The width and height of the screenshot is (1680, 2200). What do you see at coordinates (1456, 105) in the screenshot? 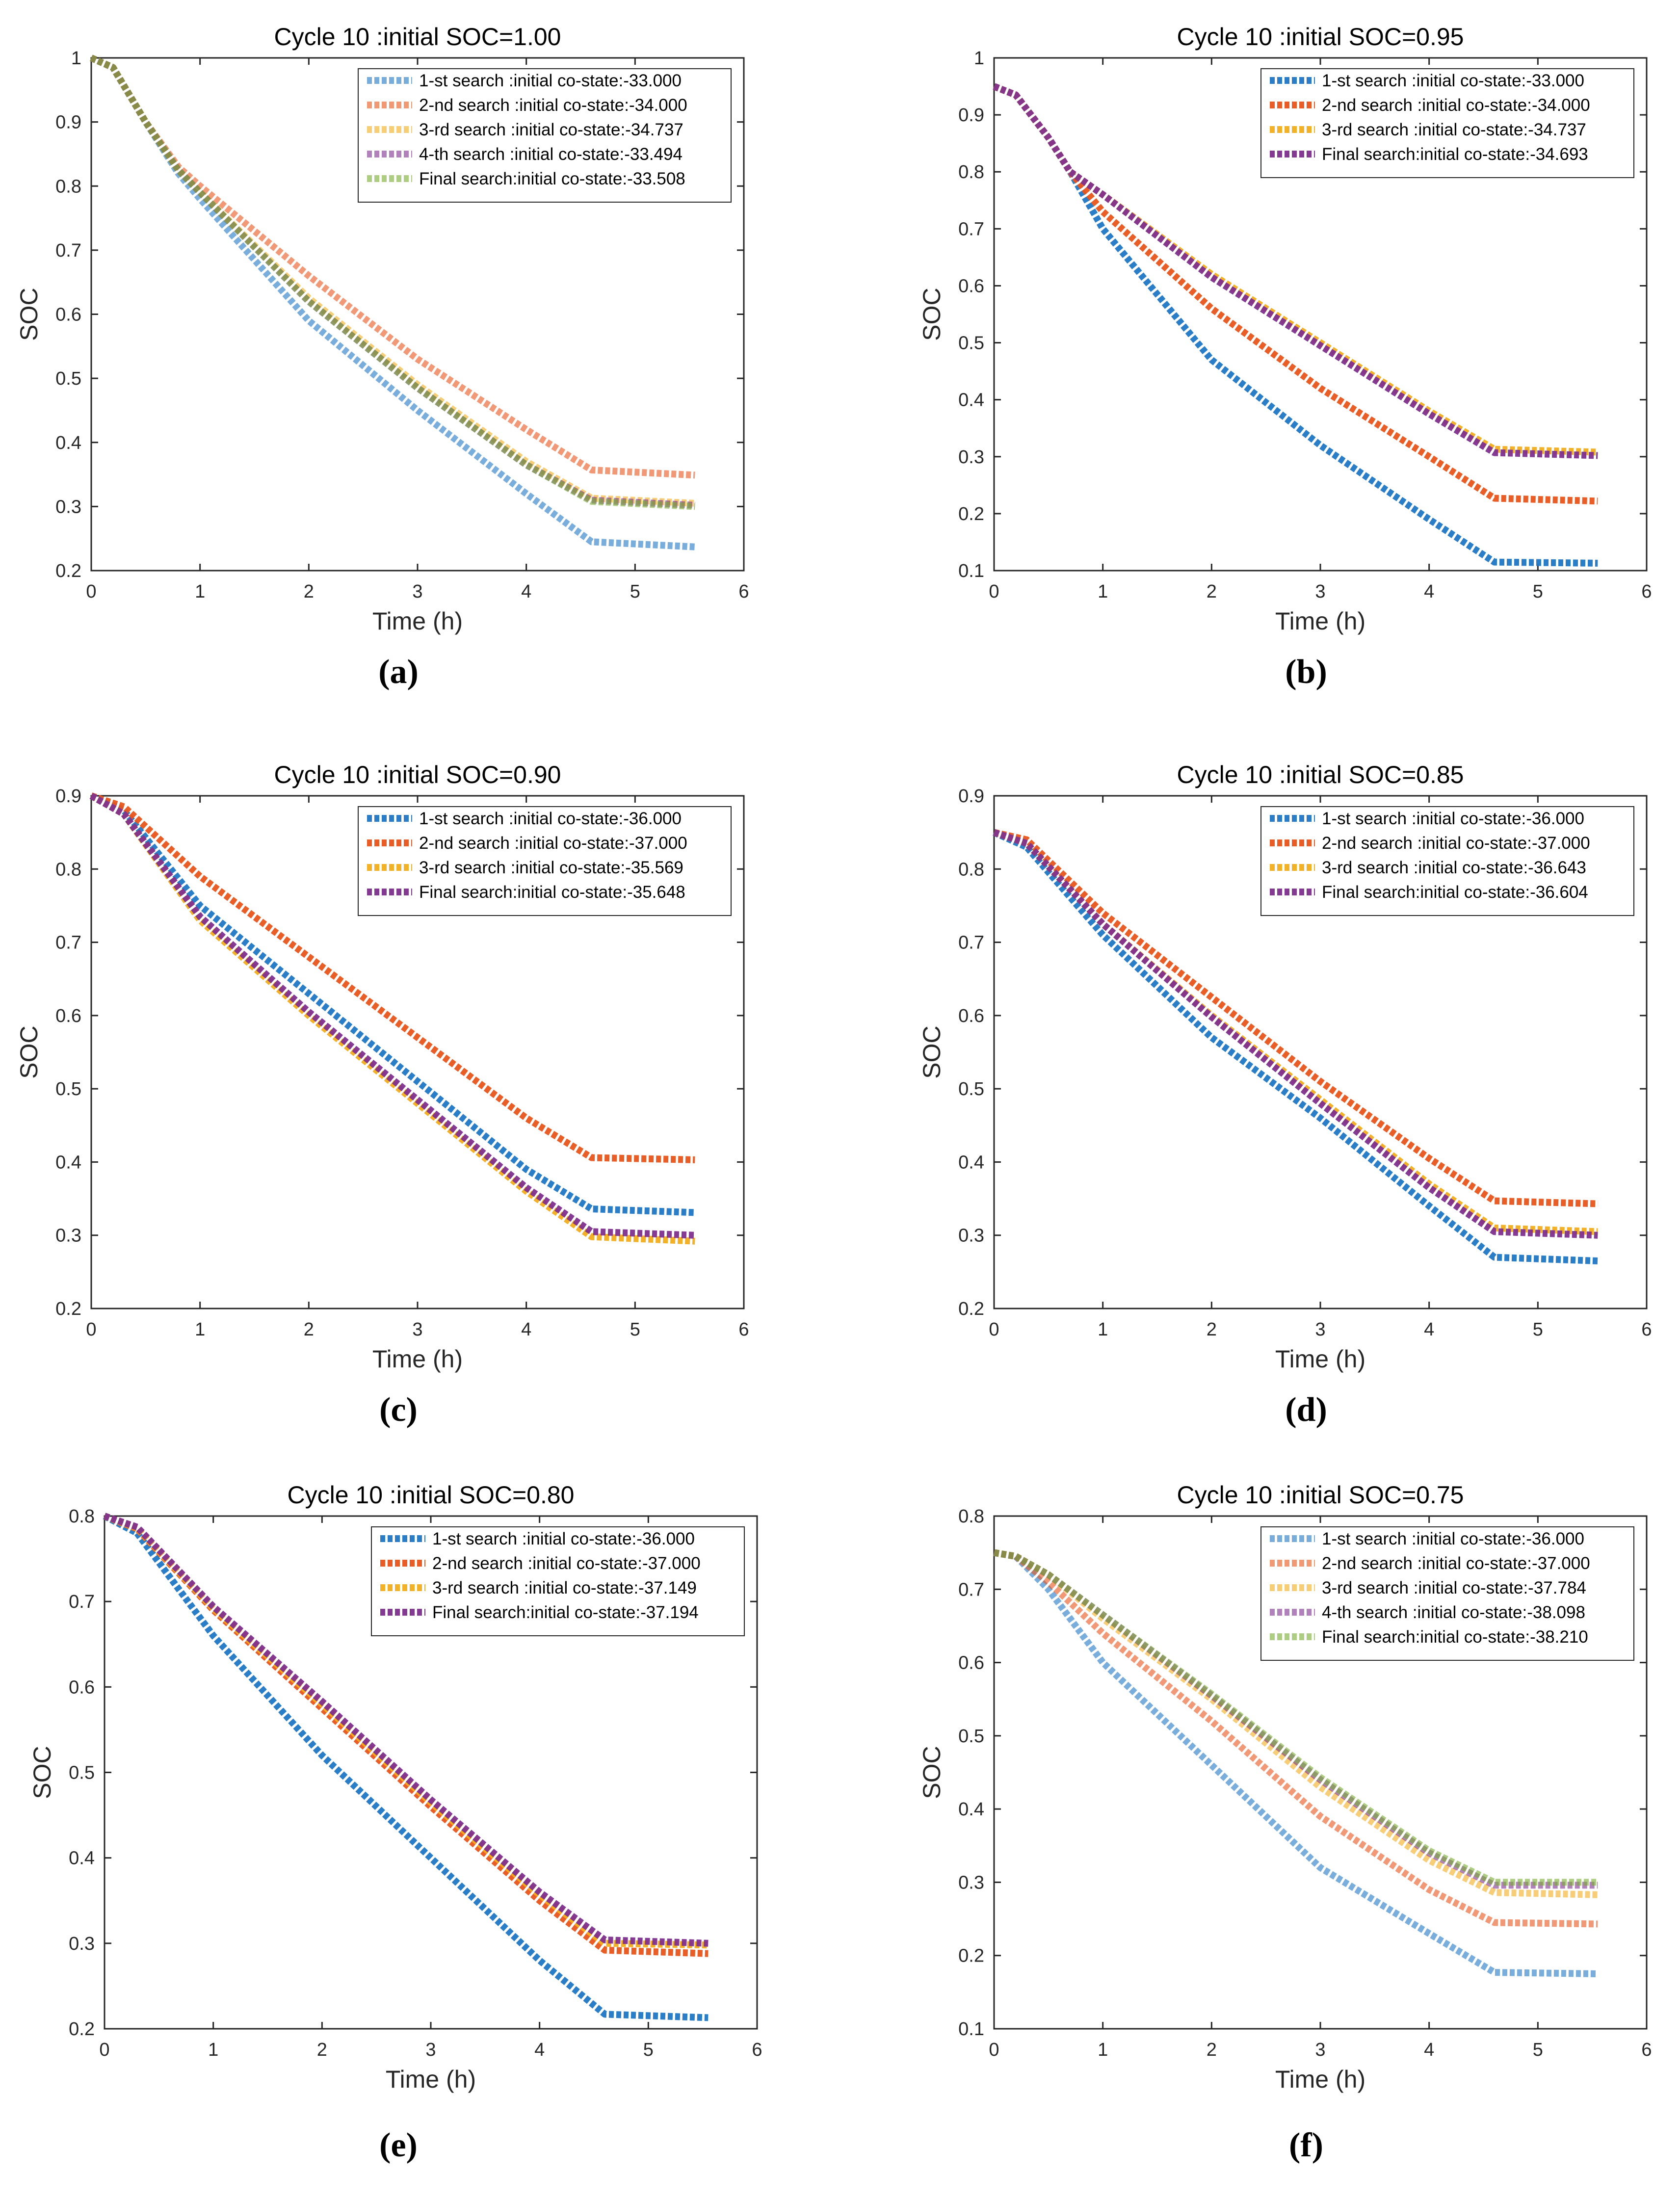
I see `chart-b-legend-entry: 2-nd search :initial co-state:-34.000` at bounding box center [1456, 105].